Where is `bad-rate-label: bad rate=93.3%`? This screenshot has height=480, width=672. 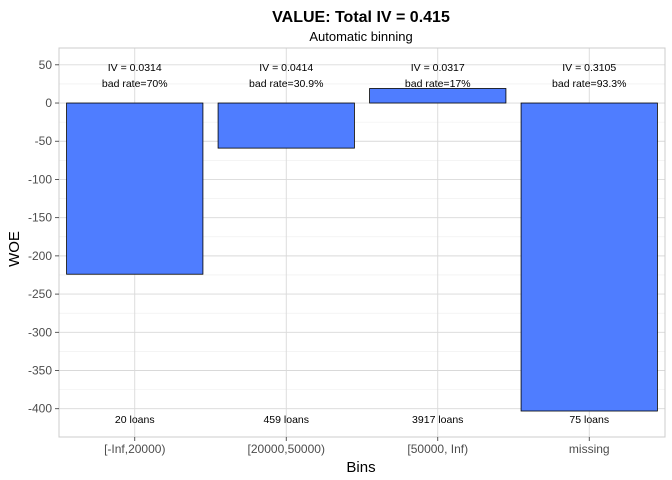 bad-rate-label: bad rate=93.3% is located at coordinates (589, 84).